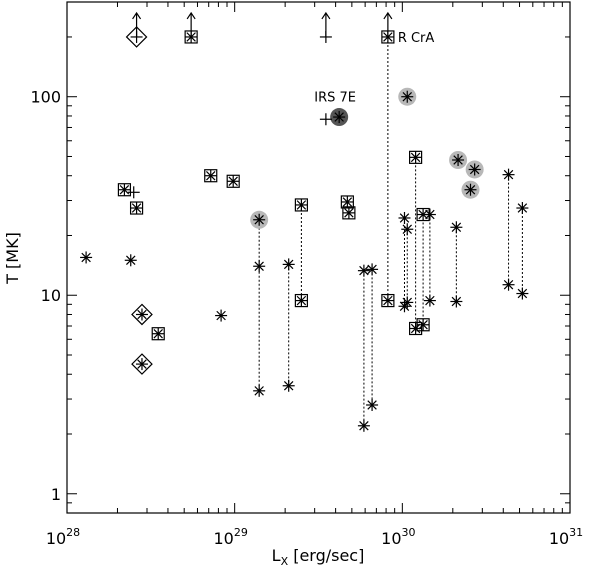 The image size is (594, 568). I want to click on data-point-asterisk-dark, so click(339, 117).